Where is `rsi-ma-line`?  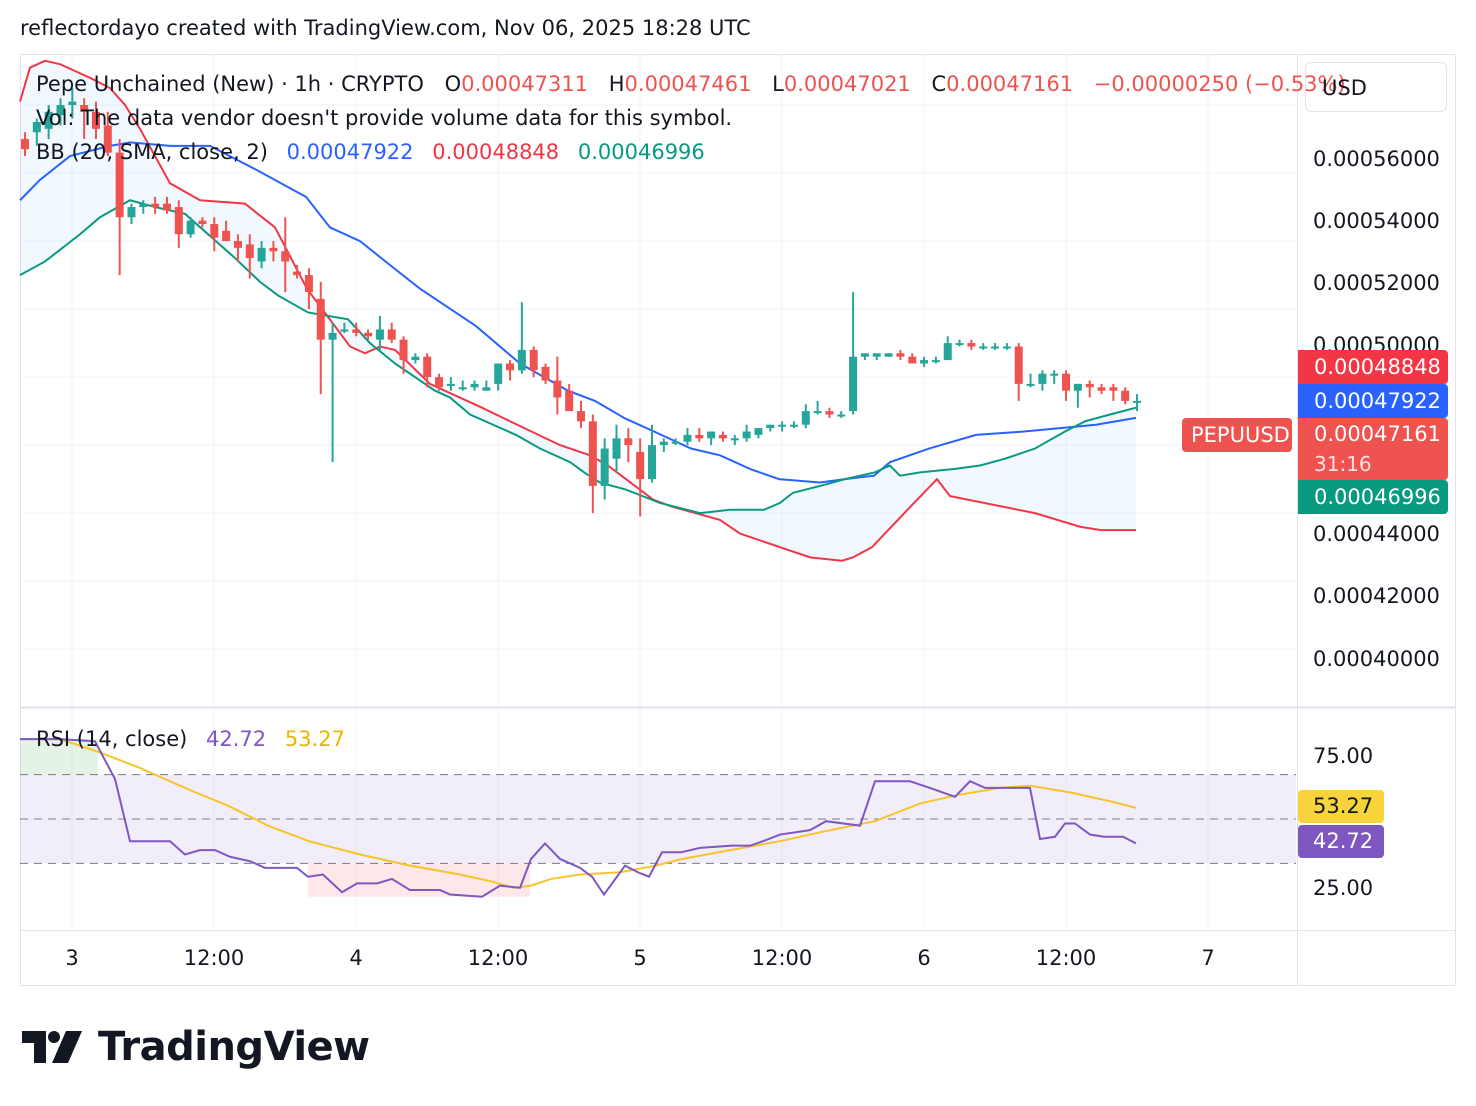 rsi-ma-line is located at coordinates (578, 813).